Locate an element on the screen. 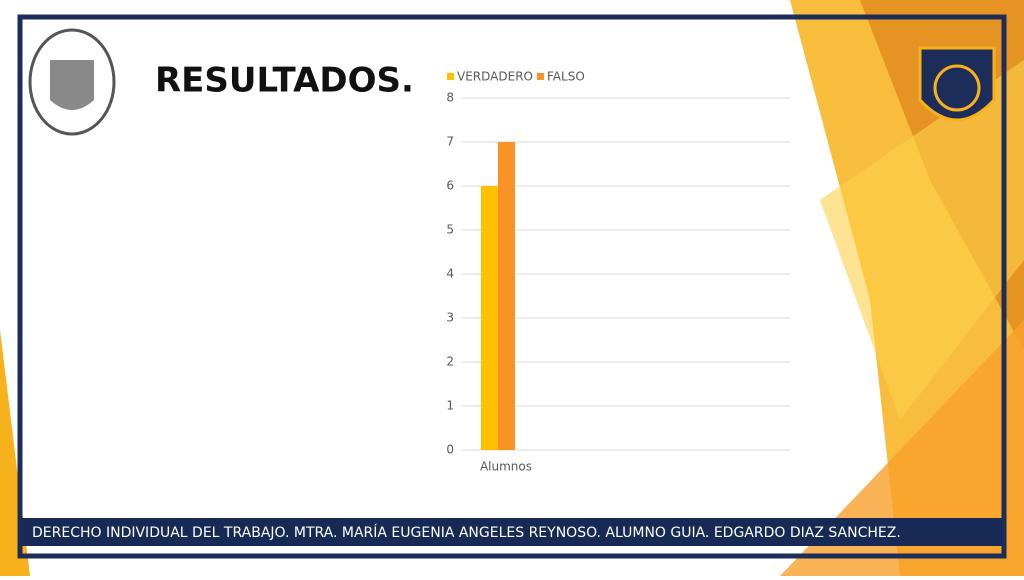 This screenshot has height=580, width=1024. y-tick-label: 4 is located at coordinates (450, 274).